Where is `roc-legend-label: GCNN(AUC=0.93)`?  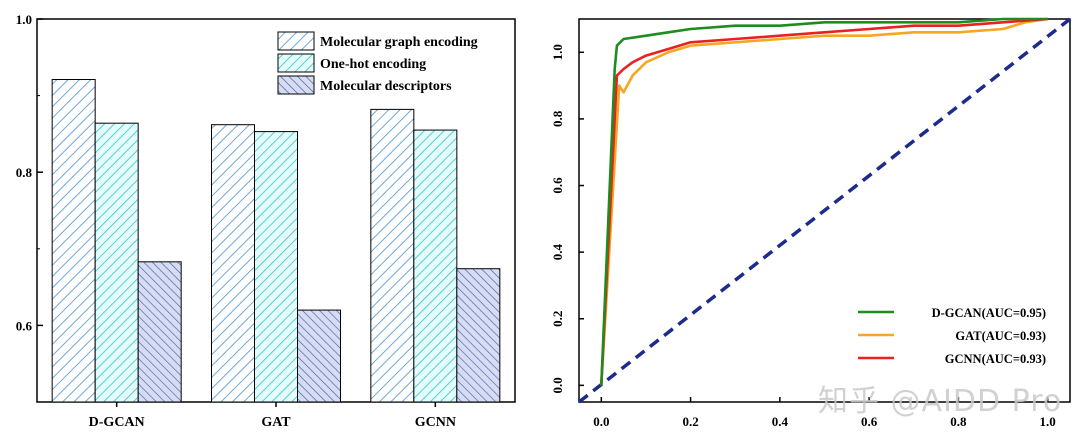
roc-legend-label: GCNN(AUC=0.93) is located at coordinates (995, 359).